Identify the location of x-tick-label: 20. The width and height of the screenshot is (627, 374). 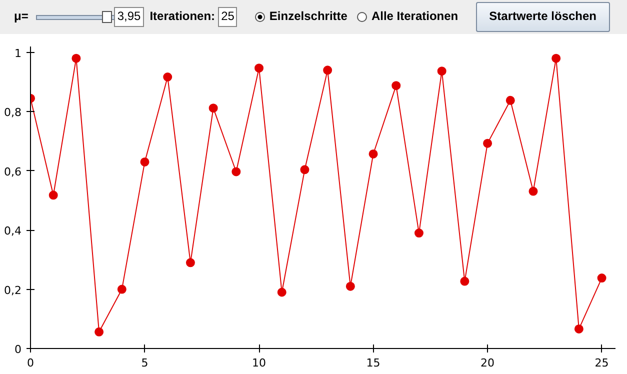
(487, 363).